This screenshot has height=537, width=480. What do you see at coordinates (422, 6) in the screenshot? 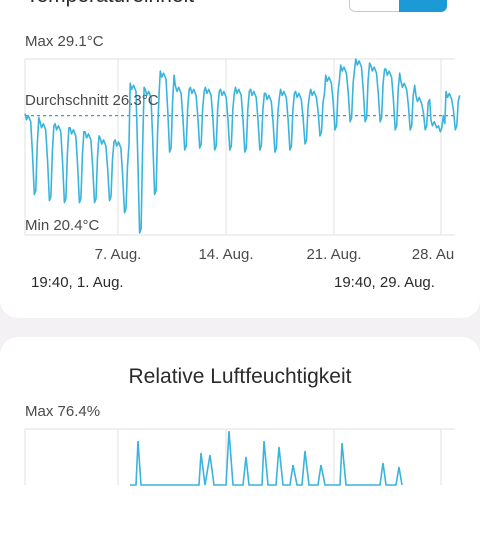
I see `unit-option-celsius: C` at bounding box center [422, 6].